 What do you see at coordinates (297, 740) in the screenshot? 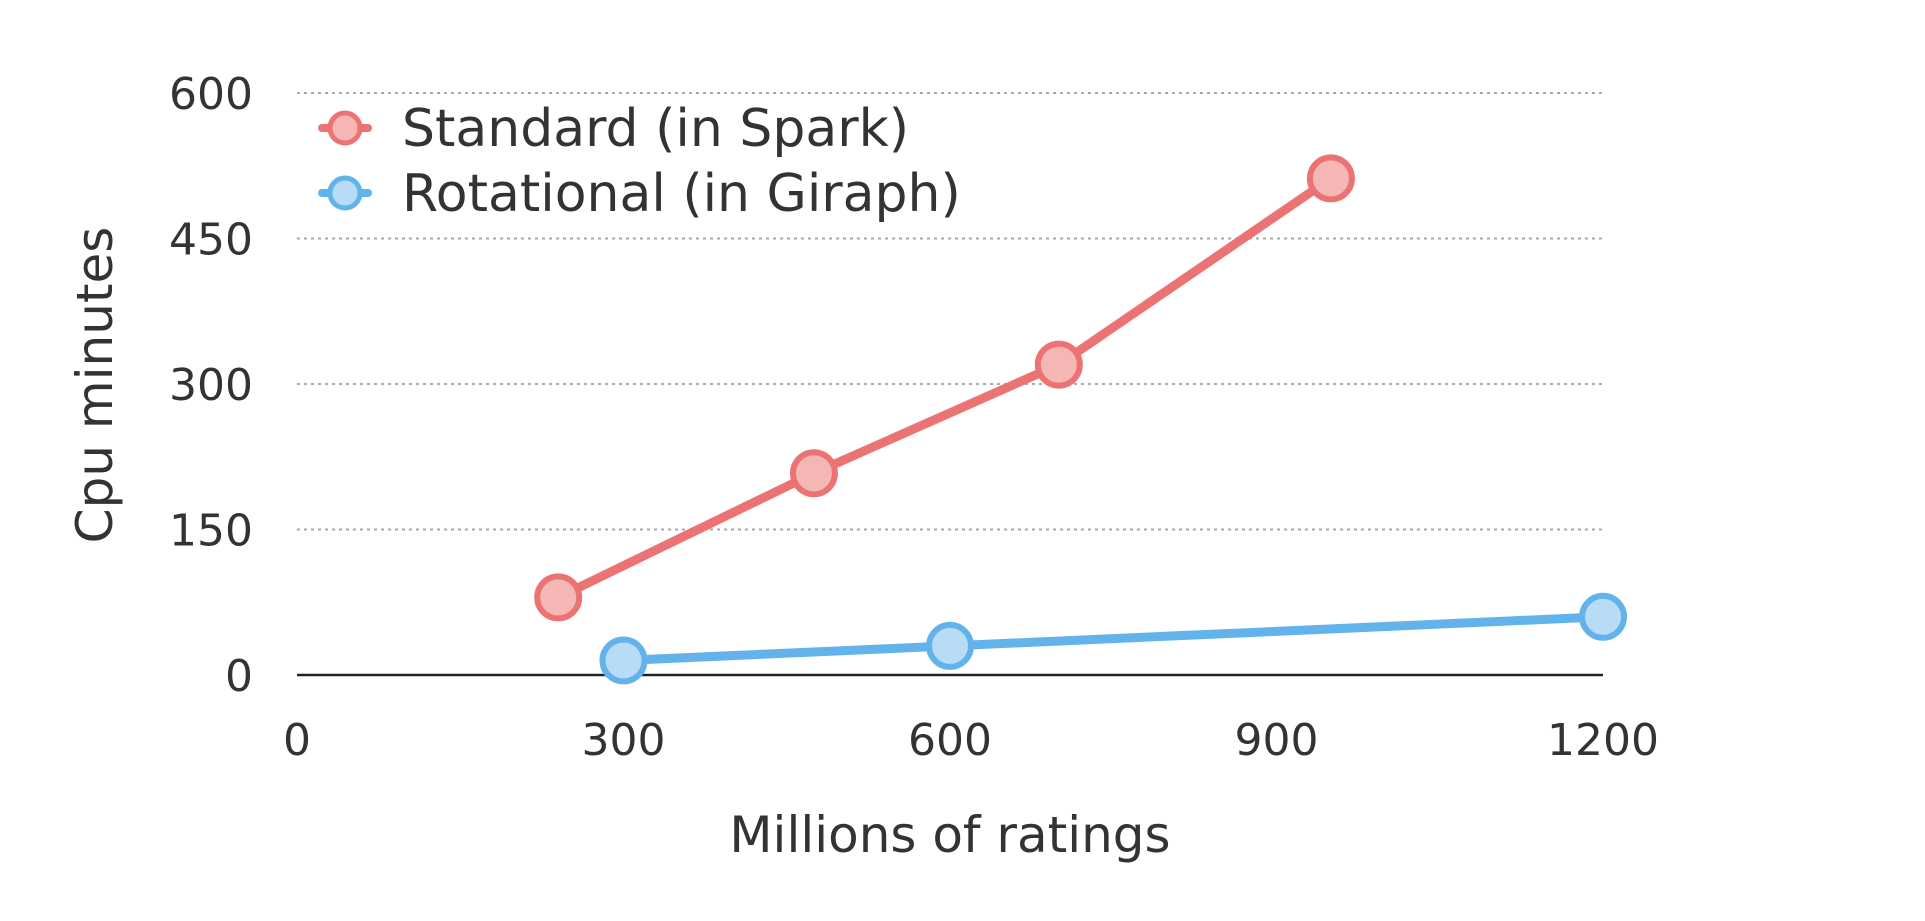
I see `x-tick-label: 0` at bounding box center [297, 740].